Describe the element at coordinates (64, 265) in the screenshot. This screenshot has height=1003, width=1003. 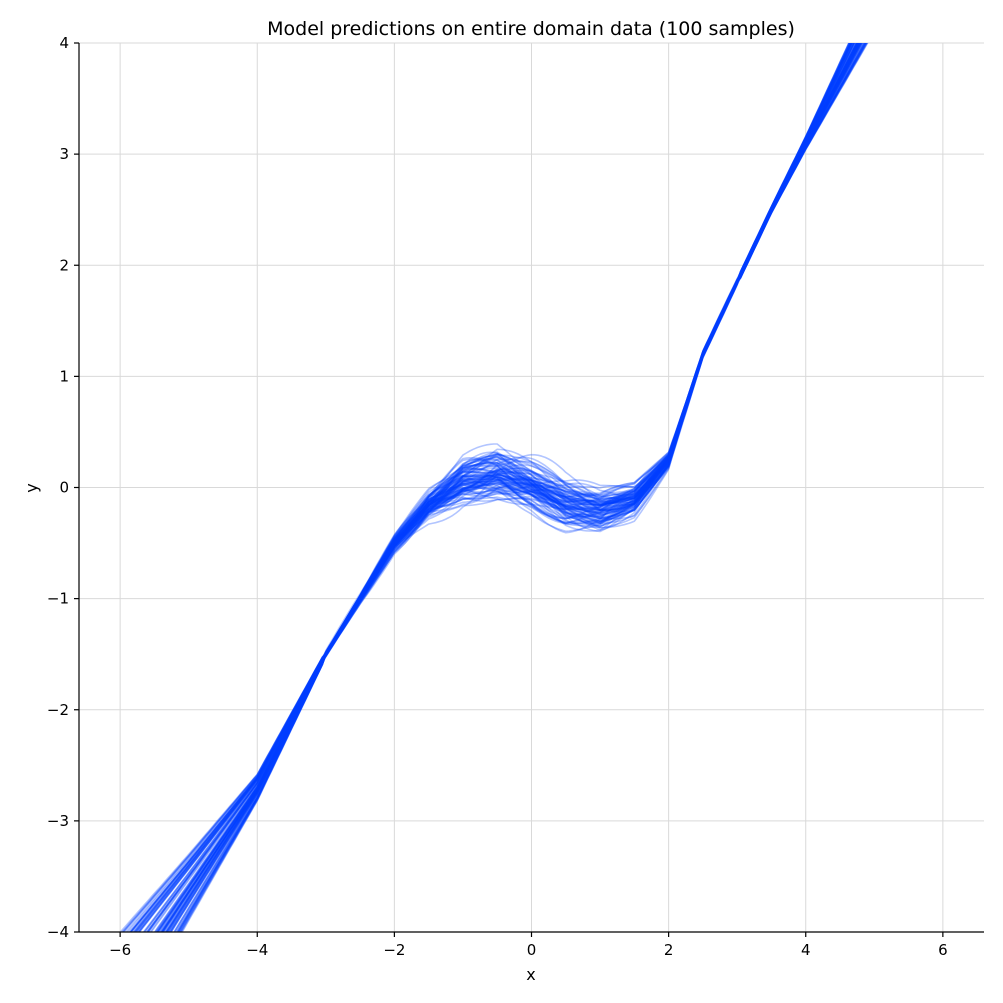
I see `y-tick-label: 2` at that location.